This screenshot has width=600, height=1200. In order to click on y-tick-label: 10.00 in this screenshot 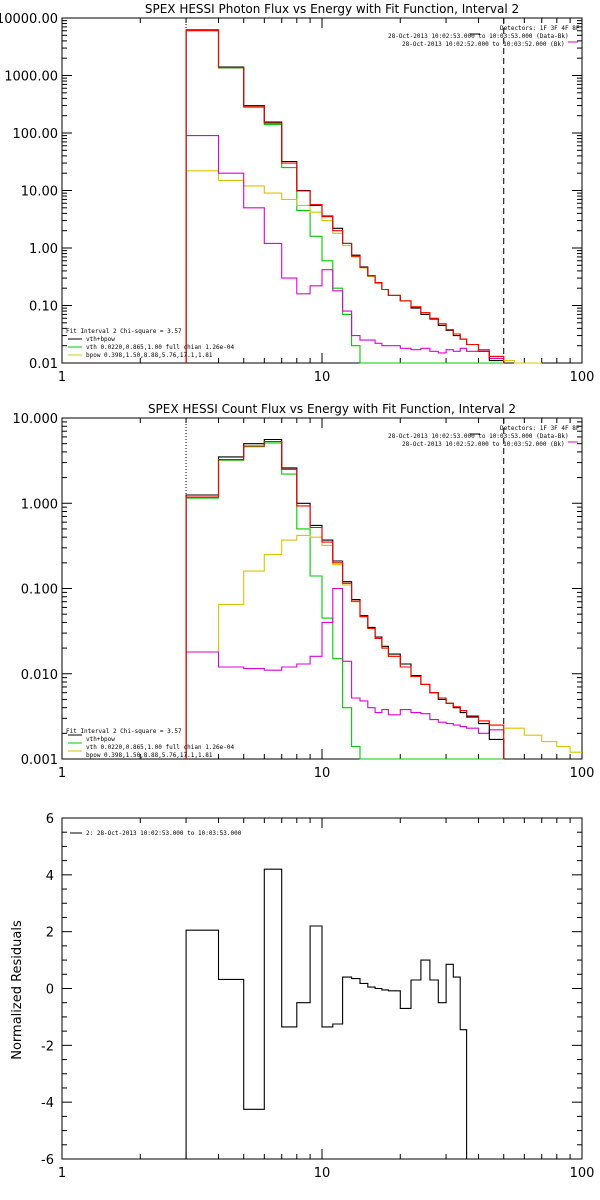, I will do `click(39, 192)`.